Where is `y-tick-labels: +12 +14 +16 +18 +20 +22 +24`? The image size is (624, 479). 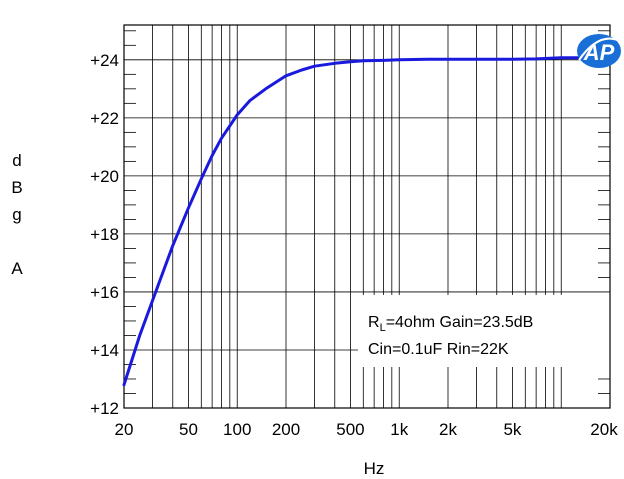
y-tick-labels: +12 +14 +16 +18 +20 +22 +24 is located at coordinates (104, 234).